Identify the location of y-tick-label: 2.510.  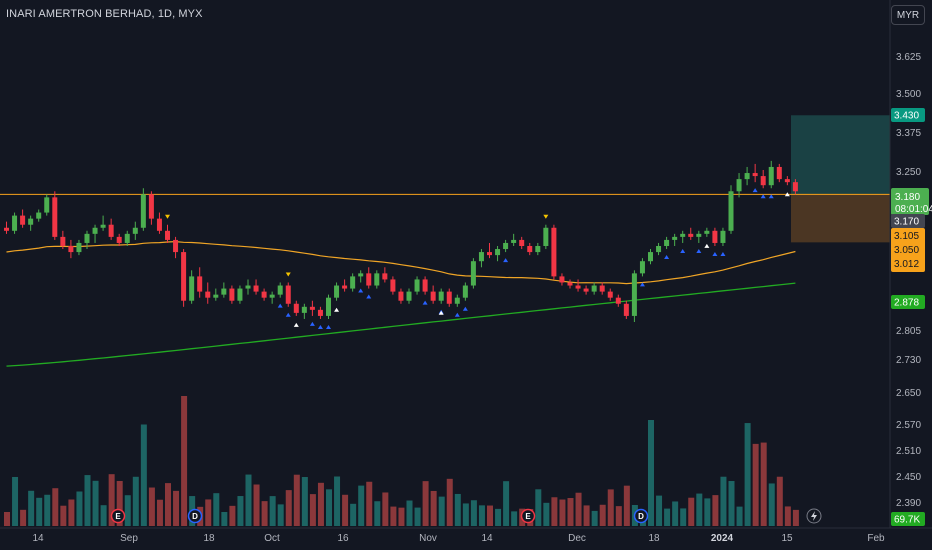
(908, 451).